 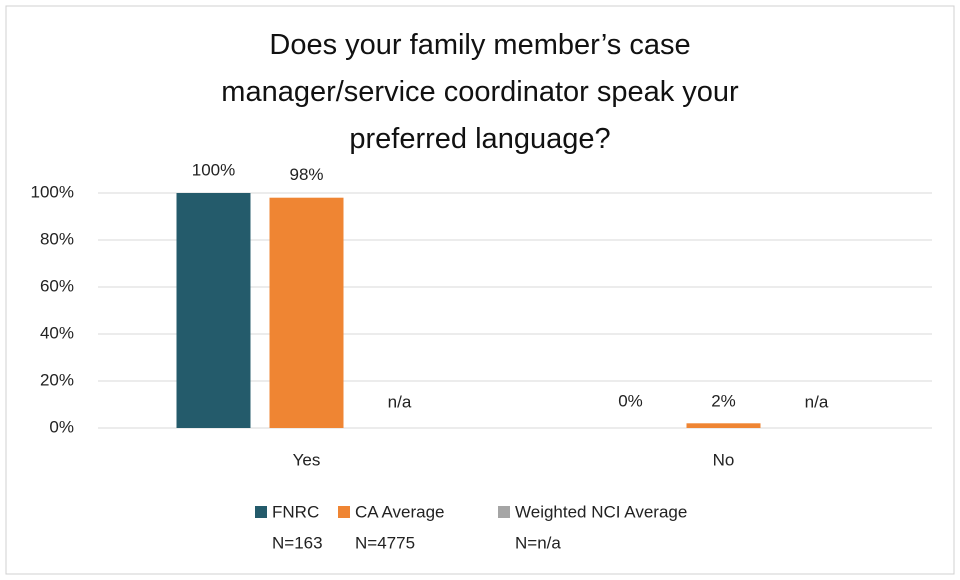 What do you see at coordinates (307, 459) in the screenshot?
I see `x-tick-label: Yes` at bounding box center [307, 459].